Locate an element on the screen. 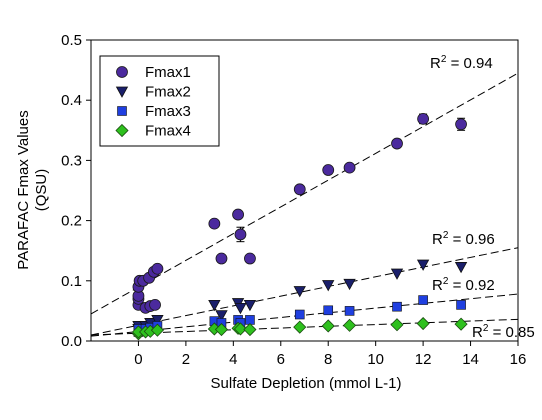 The height and width of the screenshot is (420, 542). fmax1-r2-prefix: R is located at coordinates (435, 63).